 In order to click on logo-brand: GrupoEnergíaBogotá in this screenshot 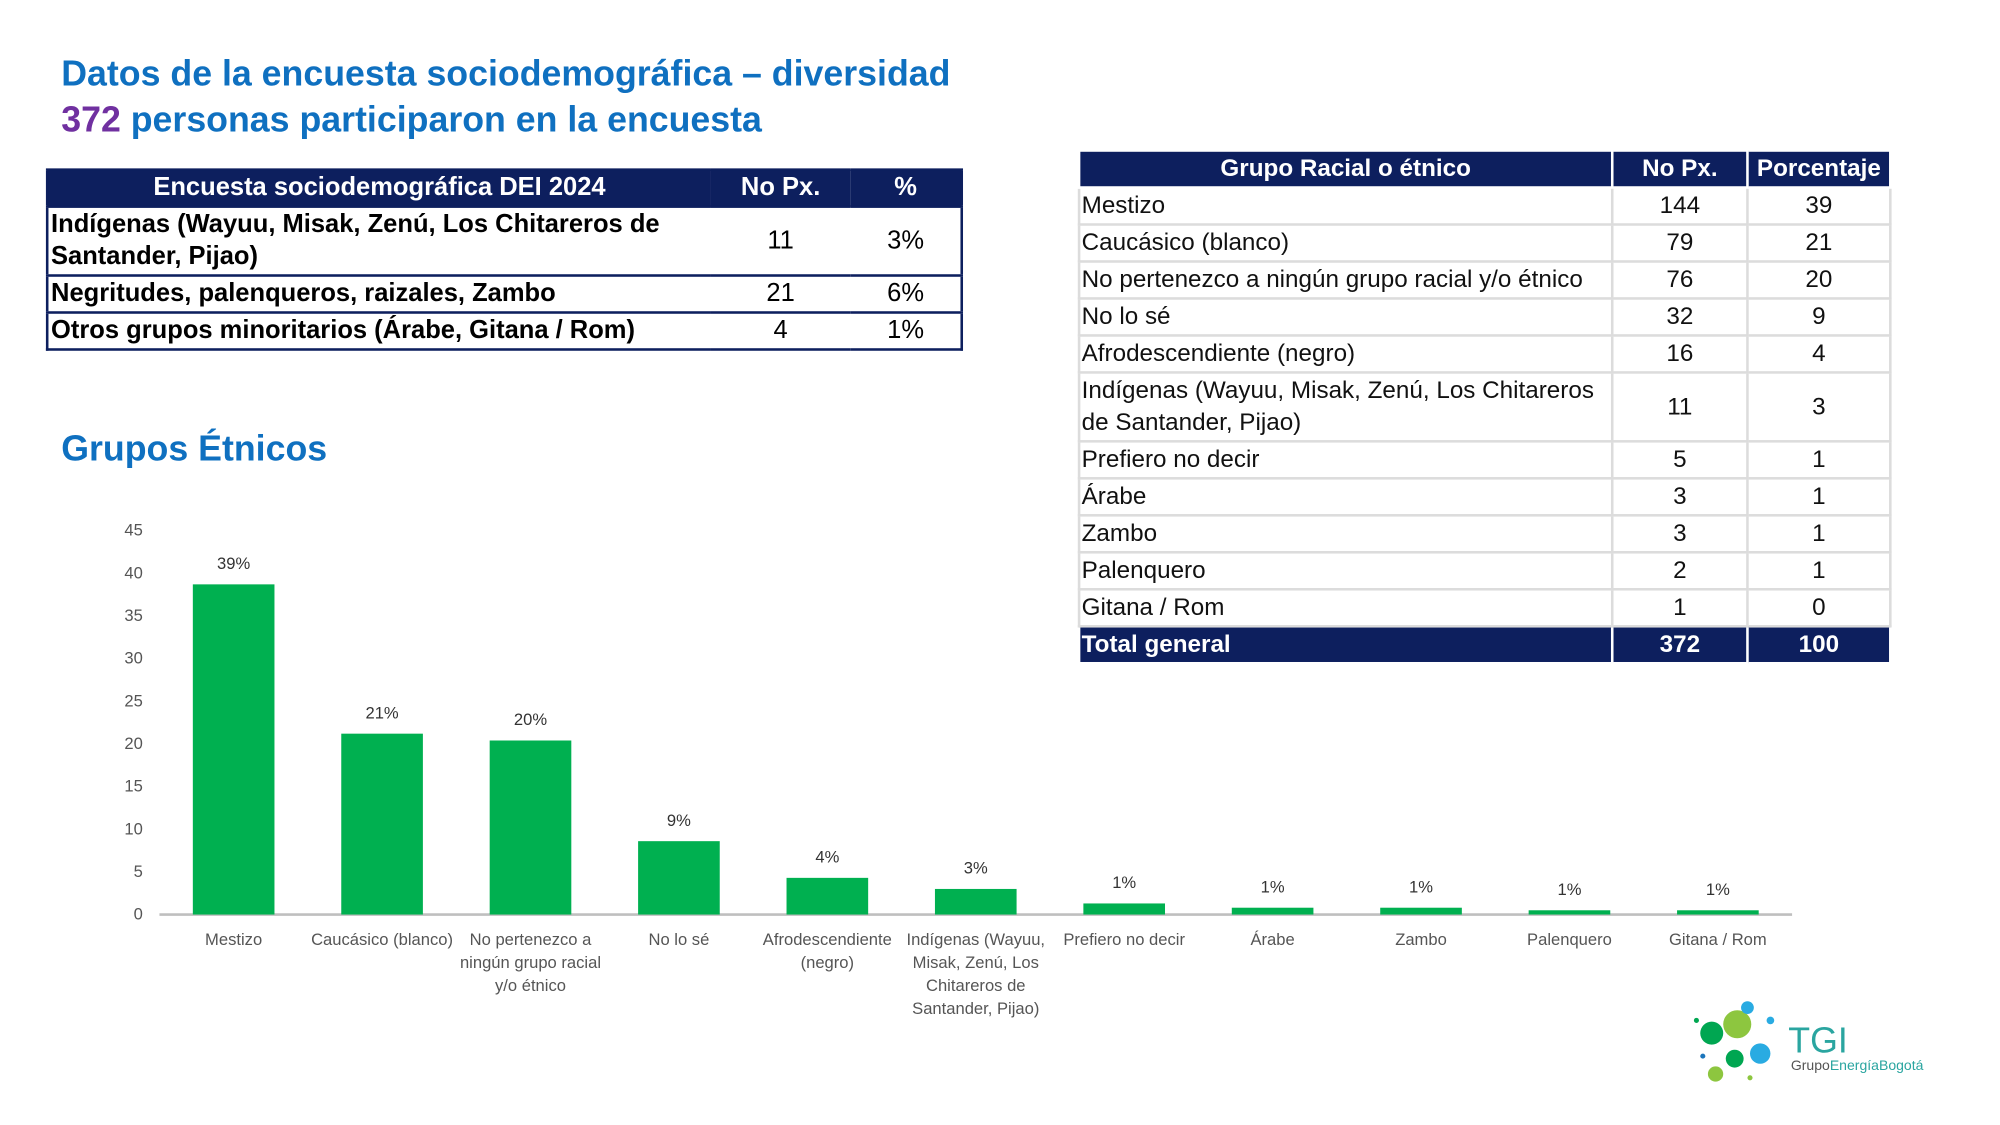, I will do `click(1857, 1066)`.